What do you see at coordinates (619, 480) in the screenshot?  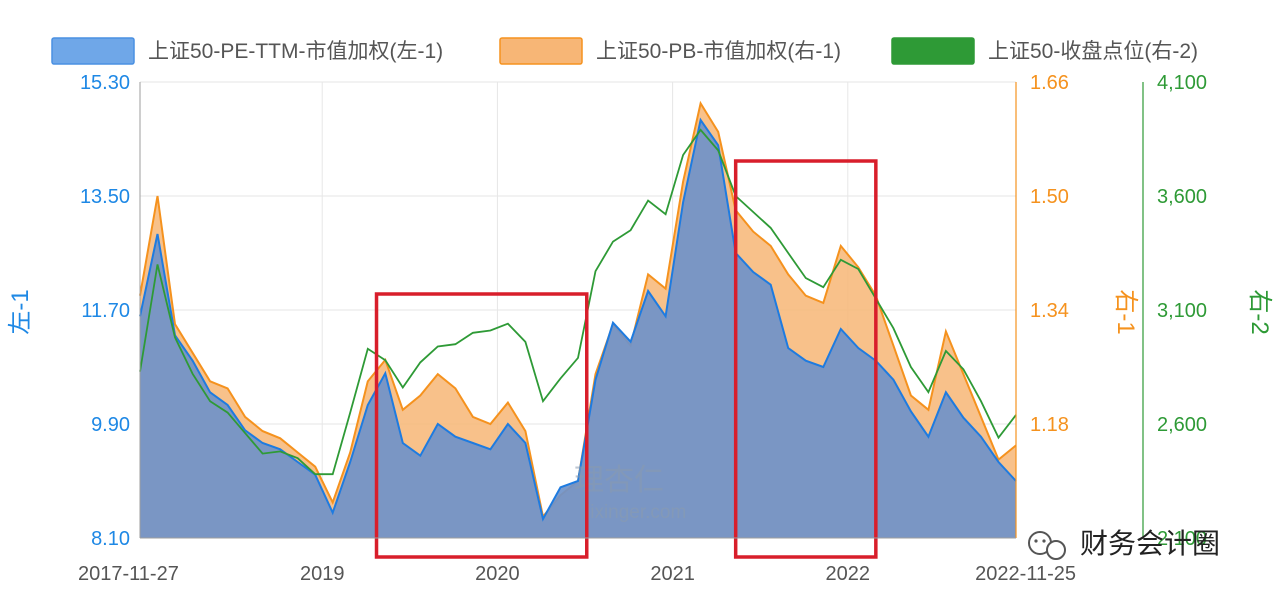 I see `watermark-logo: 理杏仁` at bounding box center [619, 480].